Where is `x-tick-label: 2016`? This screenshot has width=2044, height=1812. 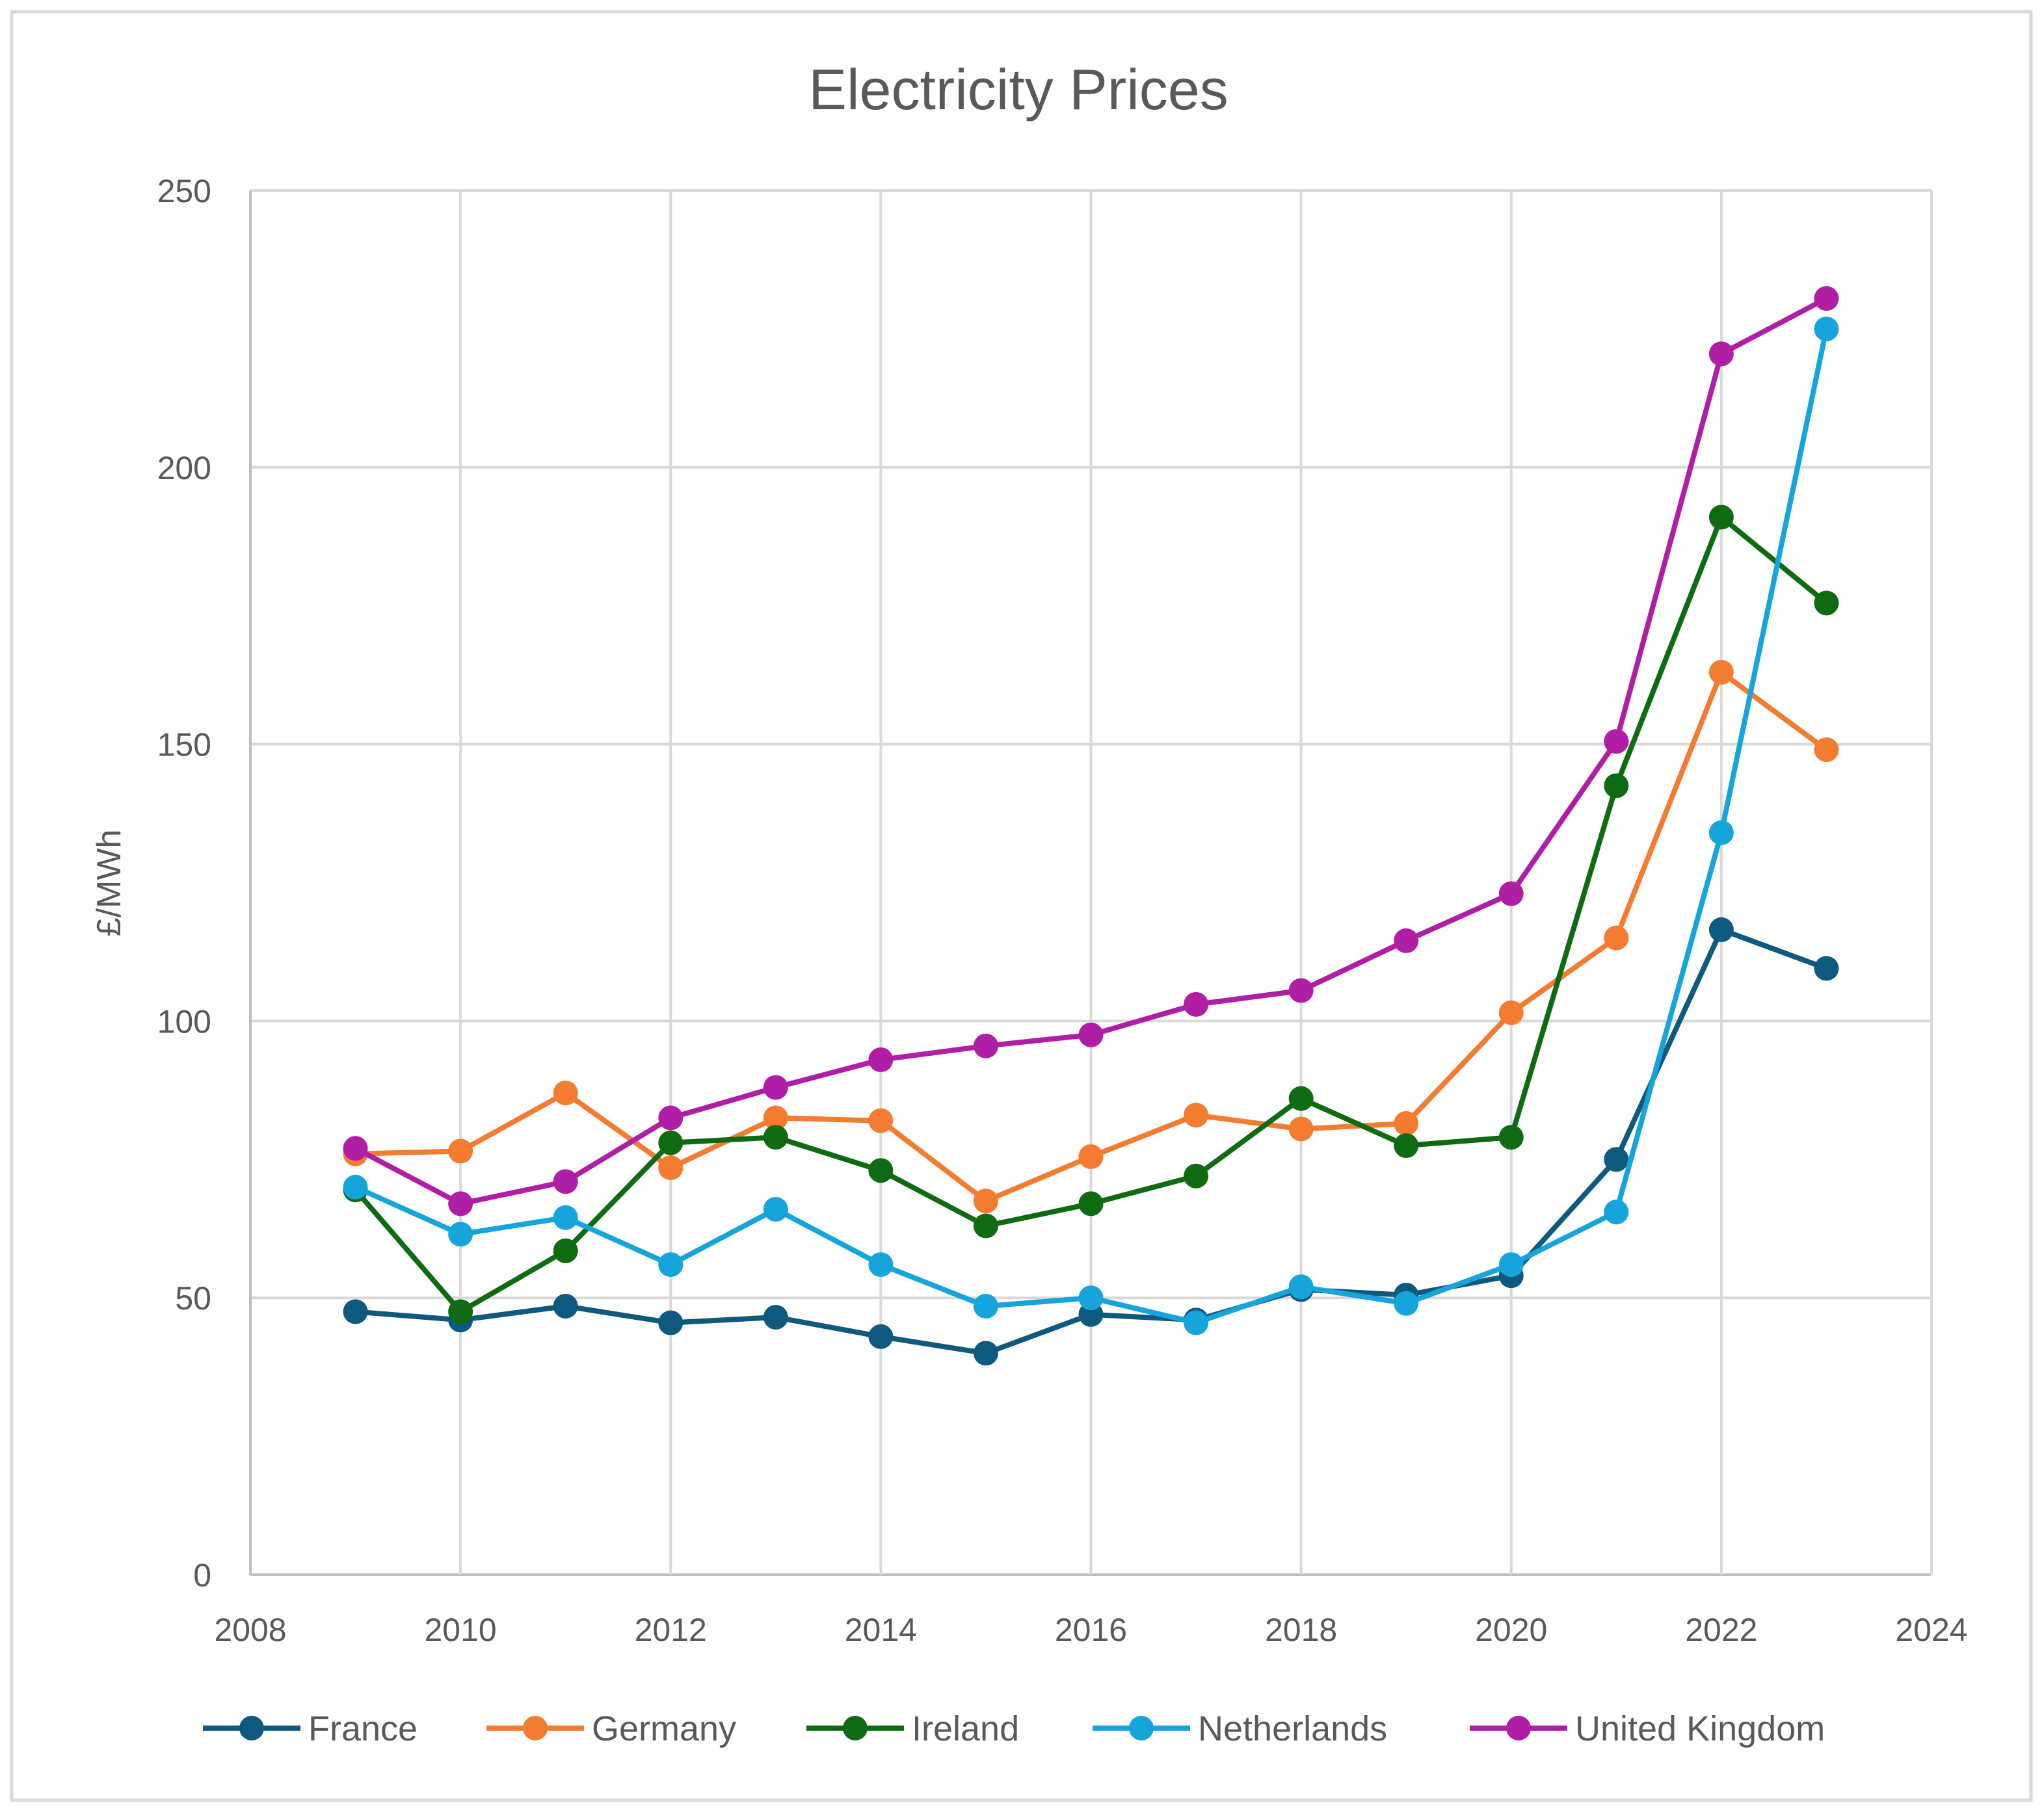
x-tick-label: 2016 is located at coordinates (1091, 1630).